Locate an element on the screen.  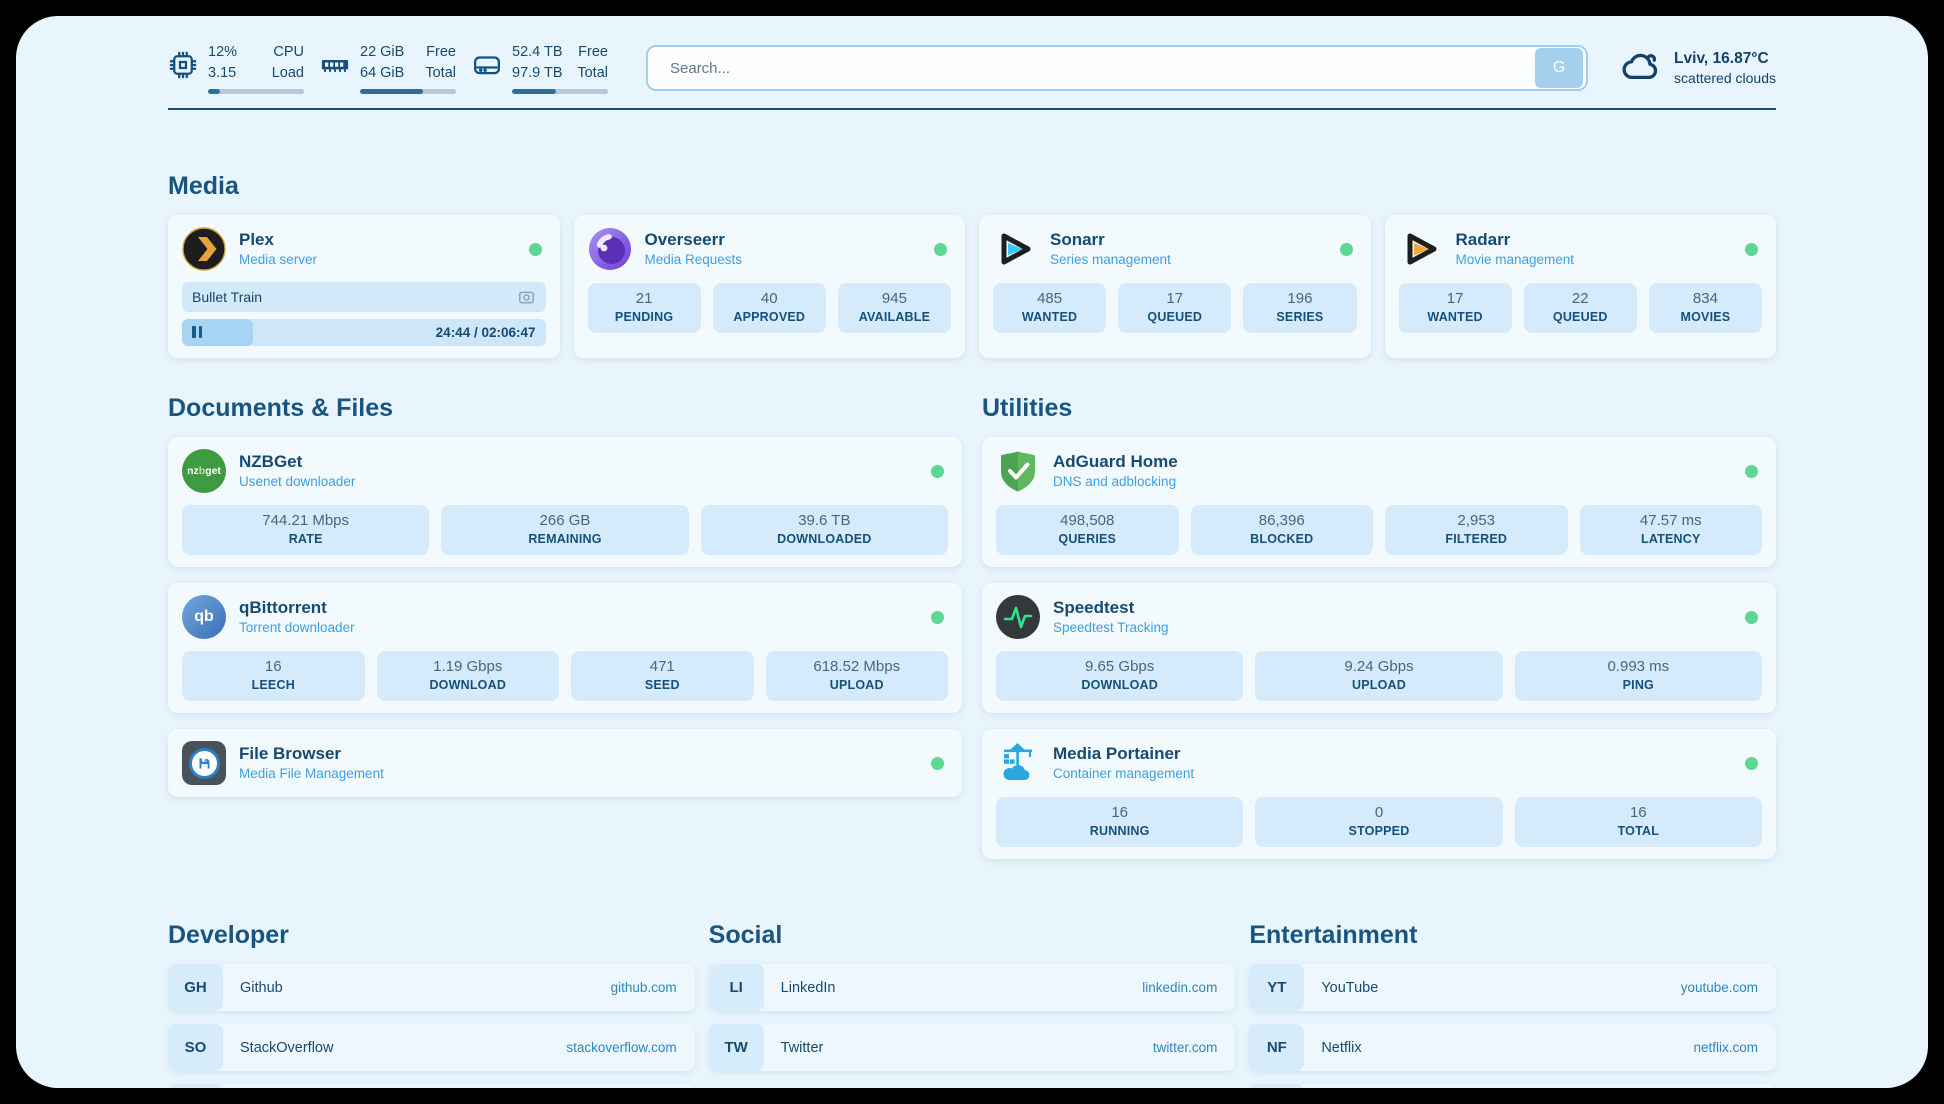
card-title: Speedtest is located at coordinates (1094, 607).